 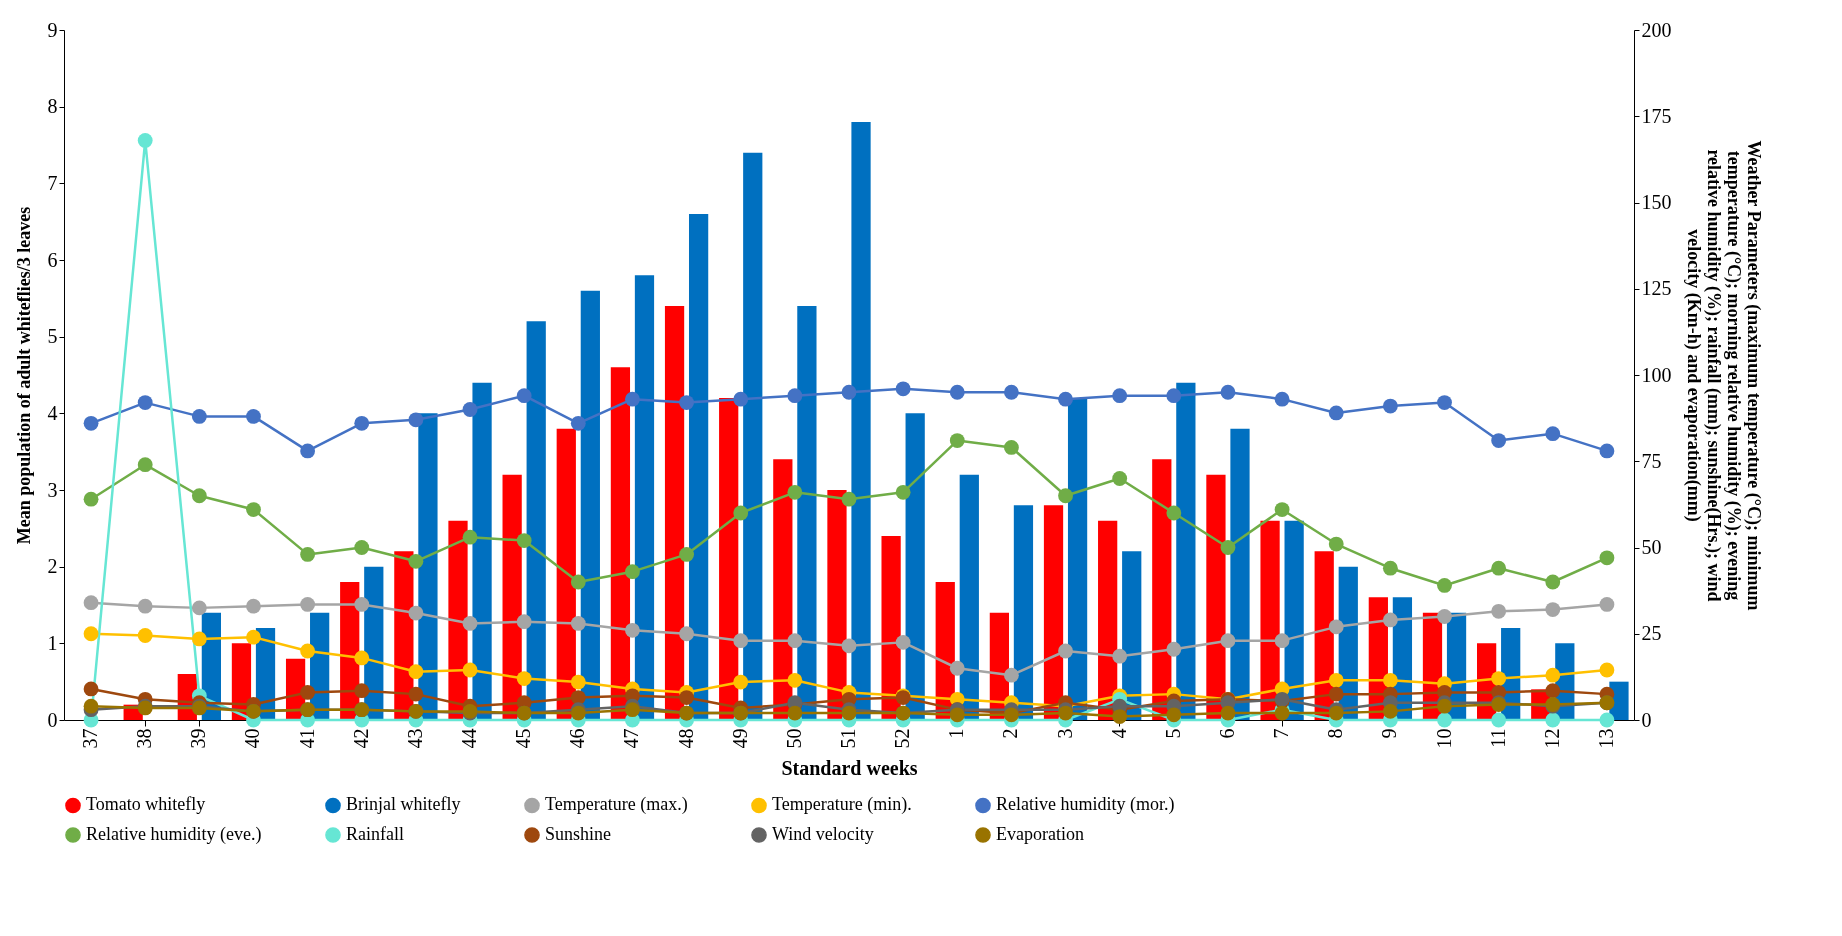 What do you see at coordinates (842, 805) in the screenshot?
I see `legend-label: Temperature (min).` at bounding box center [842, 805].